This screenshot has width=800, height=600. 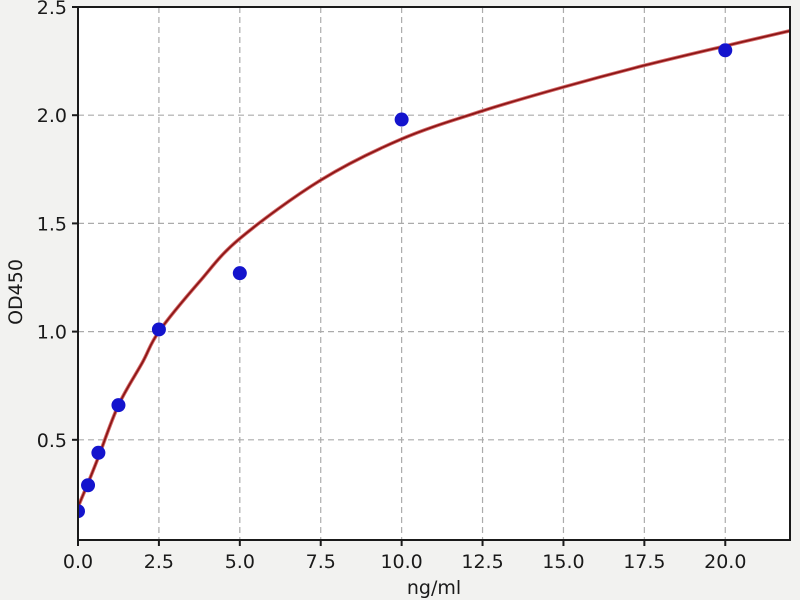 What do you see at coordinates (644, 562) in the screenshot?
I see `x-tick-label: 17.5` at bounding box center [644, 562].